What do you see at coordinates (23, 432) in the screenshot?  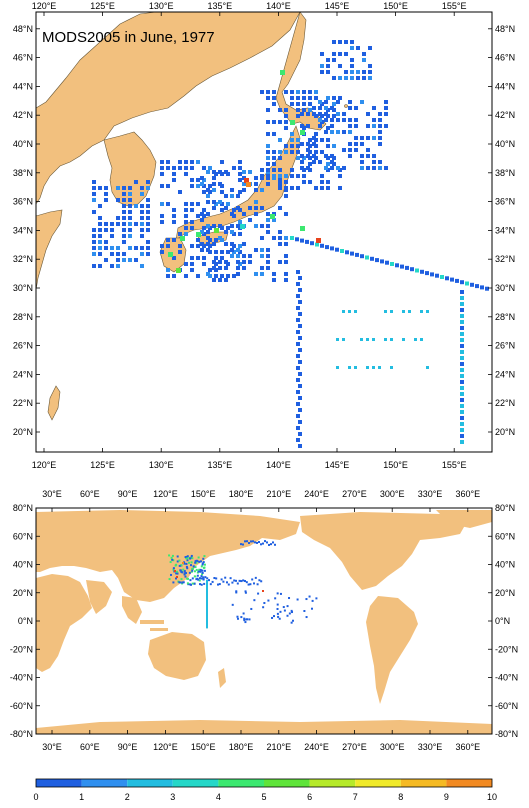 I see `top-lat-label-left: 20°N` at bounding box center [23, 432].